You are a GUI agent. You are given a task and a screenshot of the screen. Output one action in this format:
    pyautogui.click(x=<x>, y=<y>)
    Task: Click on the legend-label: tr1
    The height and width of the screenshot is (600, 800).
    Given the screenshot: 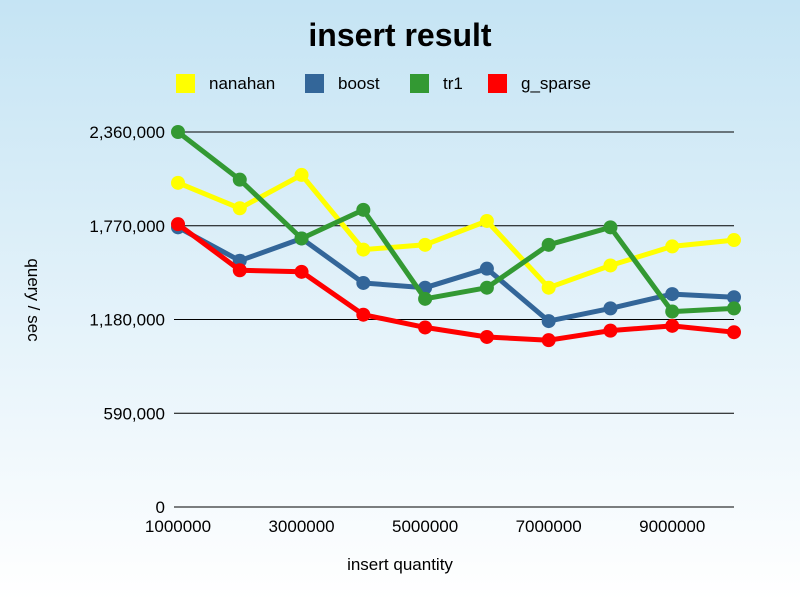 What is the action you would take?
    pyautogui.click(x=453, y=83)
    